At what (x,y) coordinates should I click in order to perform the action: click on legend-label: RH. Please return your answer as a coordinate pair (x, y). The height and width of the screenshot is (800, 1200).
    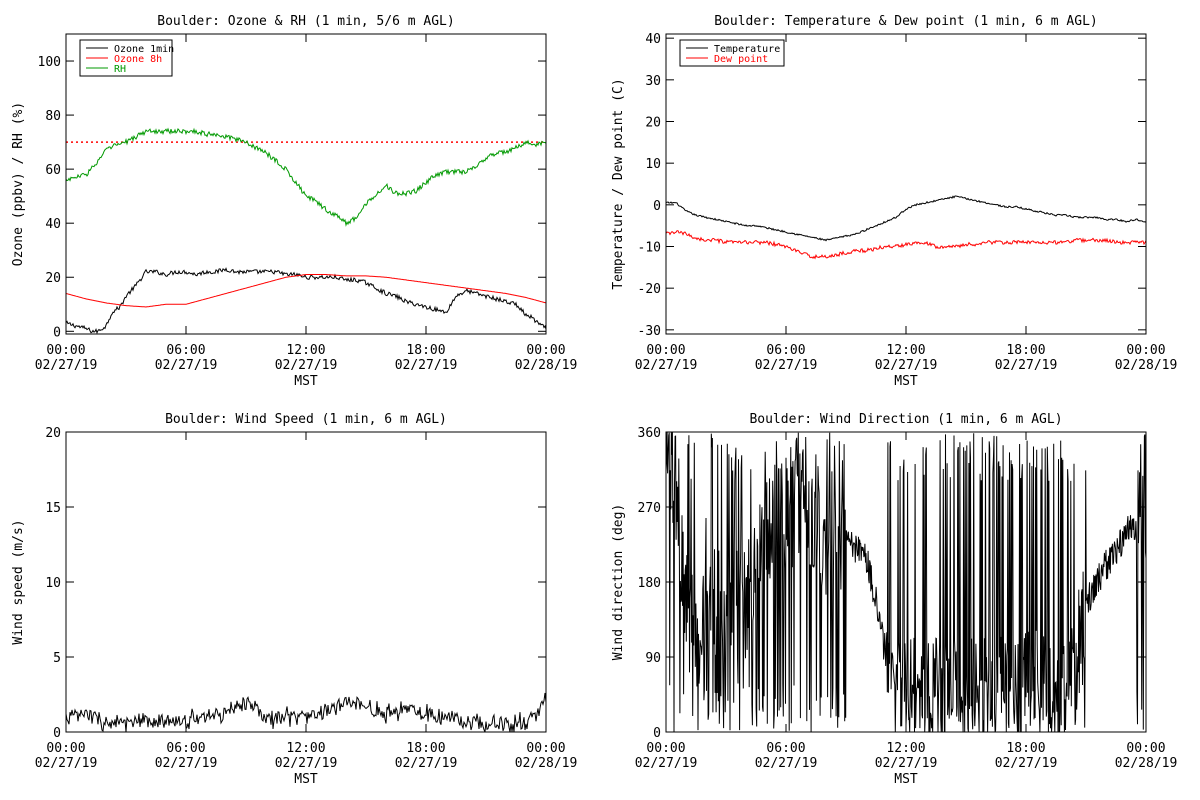
    Looking at the image, I should click on (120, 69).